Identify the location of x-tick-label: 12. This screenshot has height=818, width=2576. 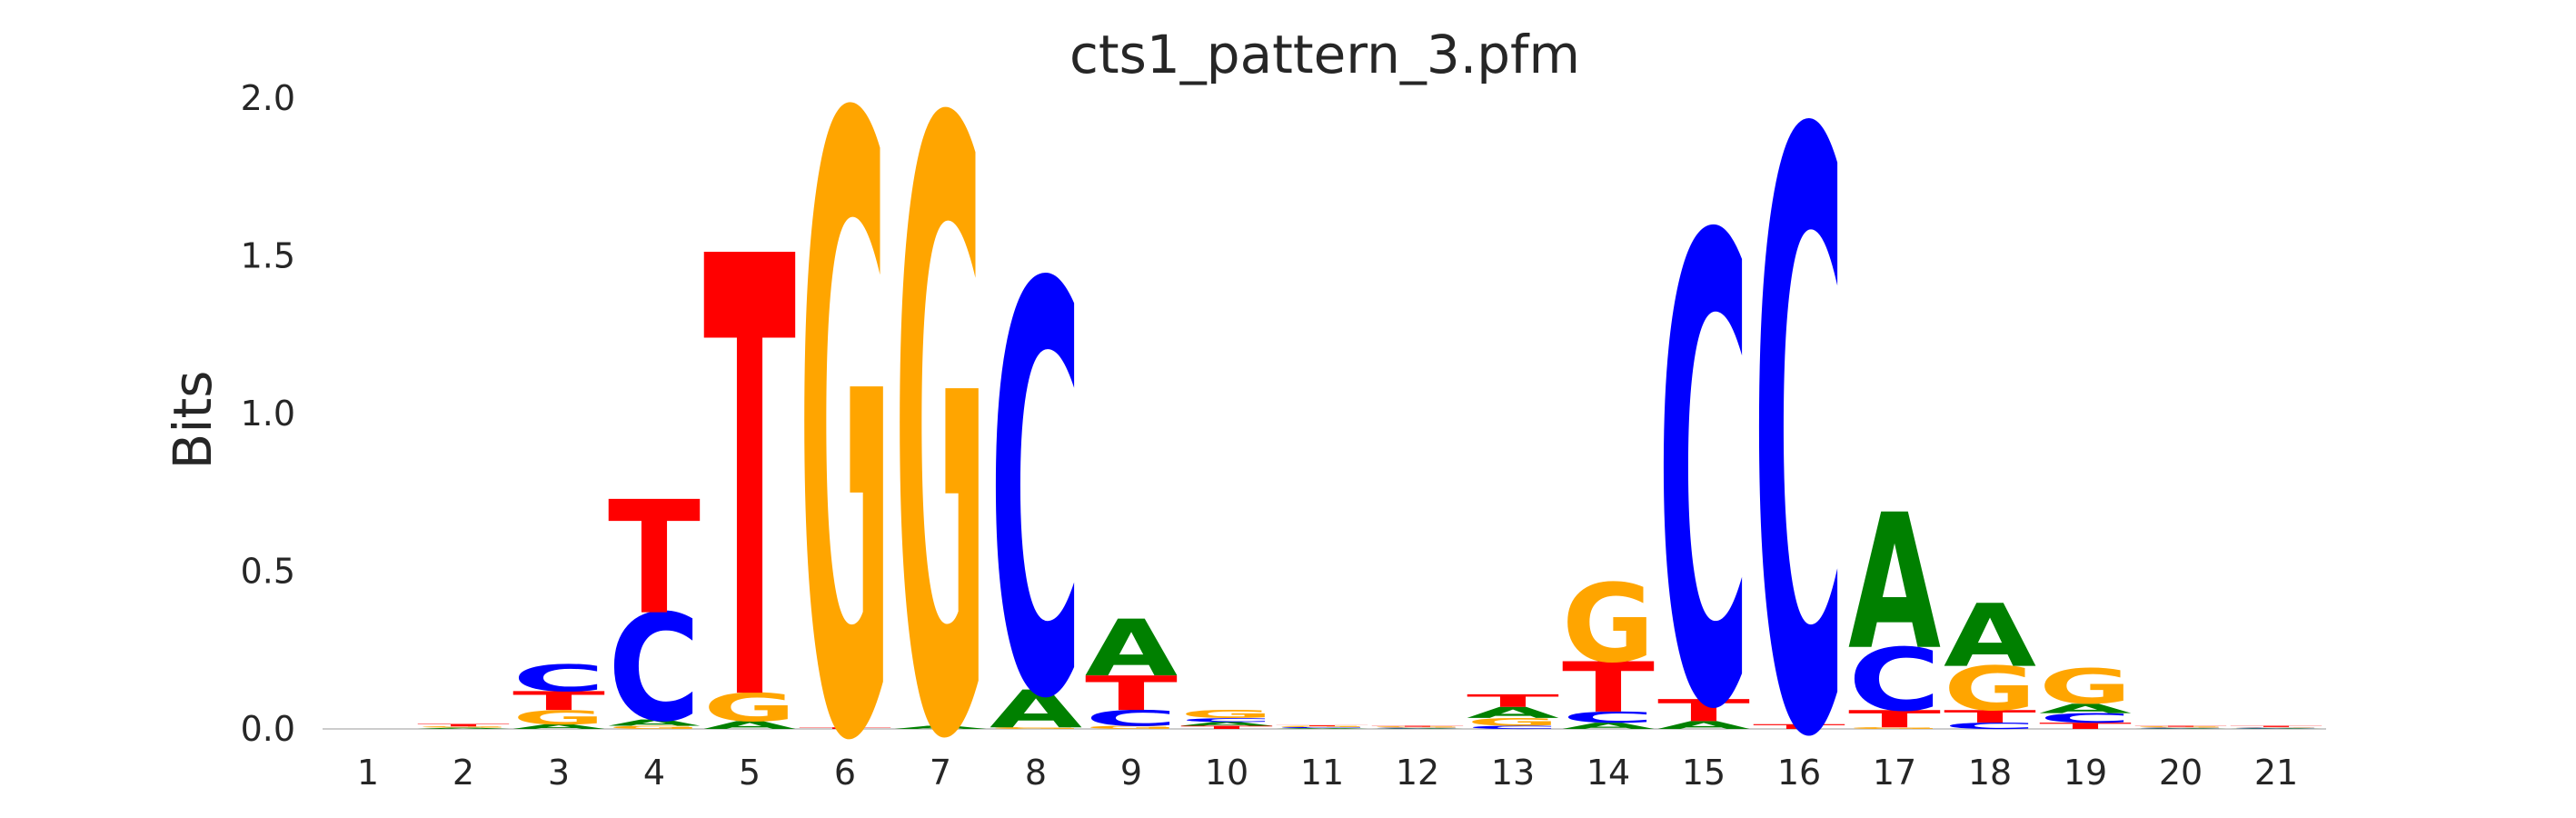
(1418, 773).